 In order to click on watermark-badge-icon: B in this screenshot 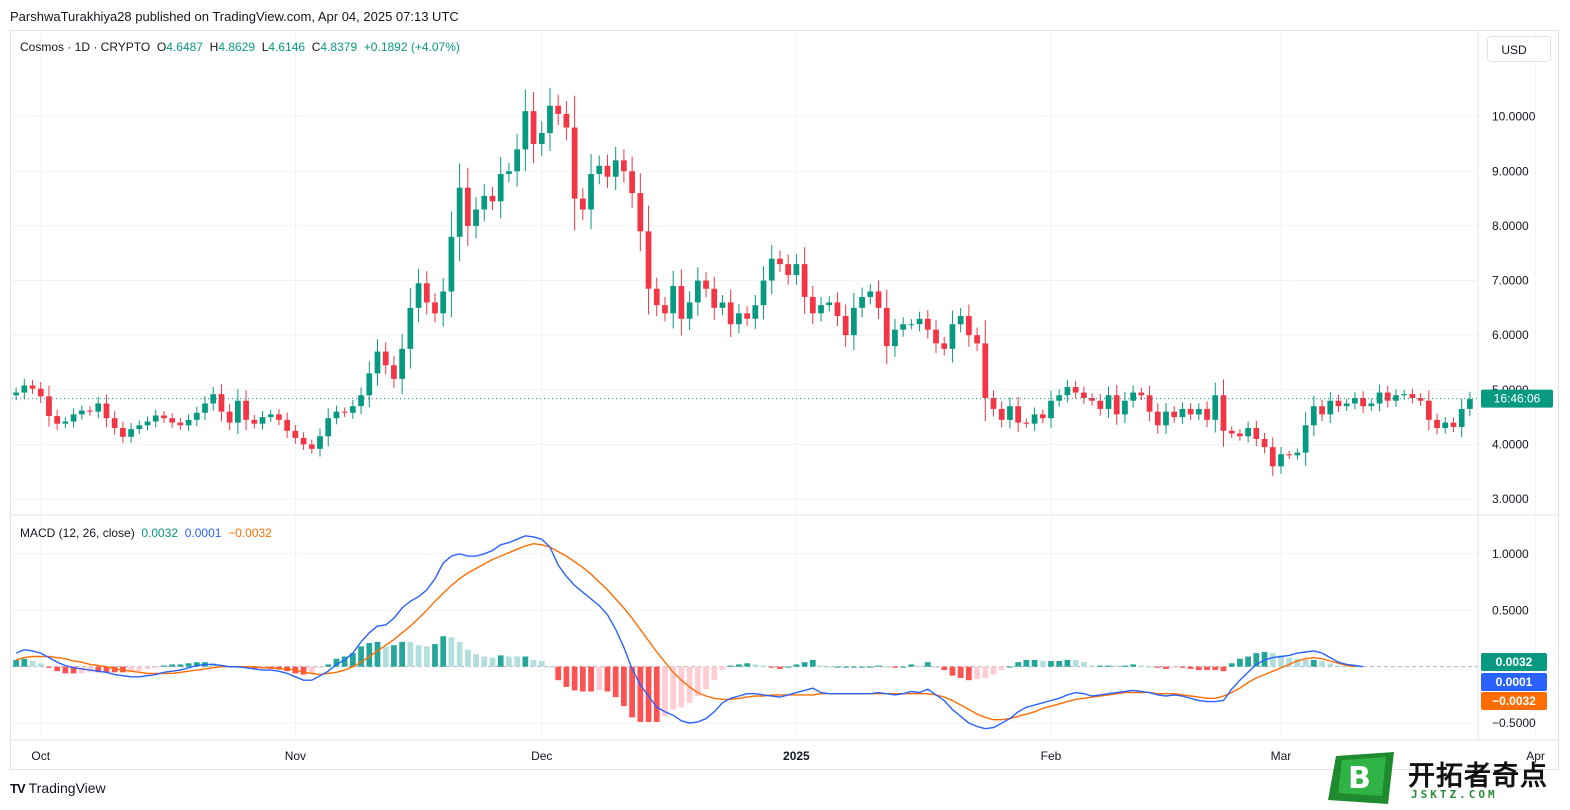, I will do `click(1361, 778)`.